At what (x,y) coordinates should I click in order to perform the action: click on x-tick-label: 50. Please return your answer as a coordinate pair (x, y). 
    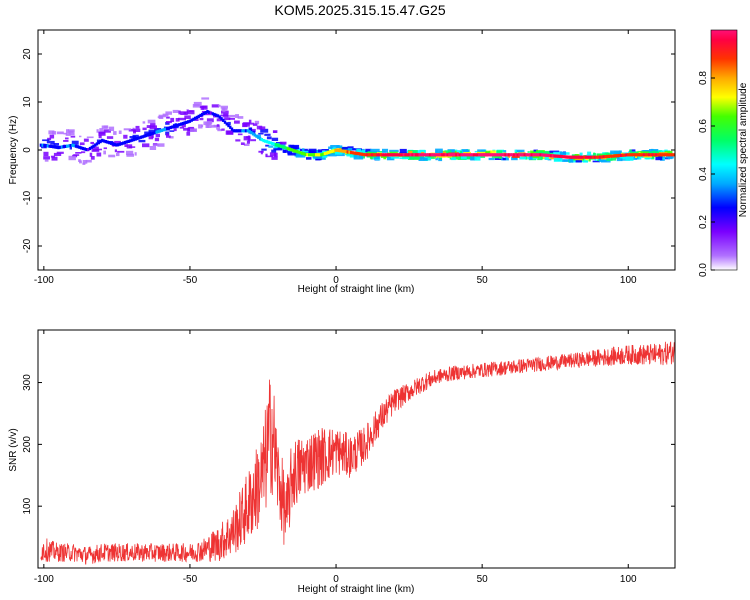
    Looking at the image, I should click on (483, 579).